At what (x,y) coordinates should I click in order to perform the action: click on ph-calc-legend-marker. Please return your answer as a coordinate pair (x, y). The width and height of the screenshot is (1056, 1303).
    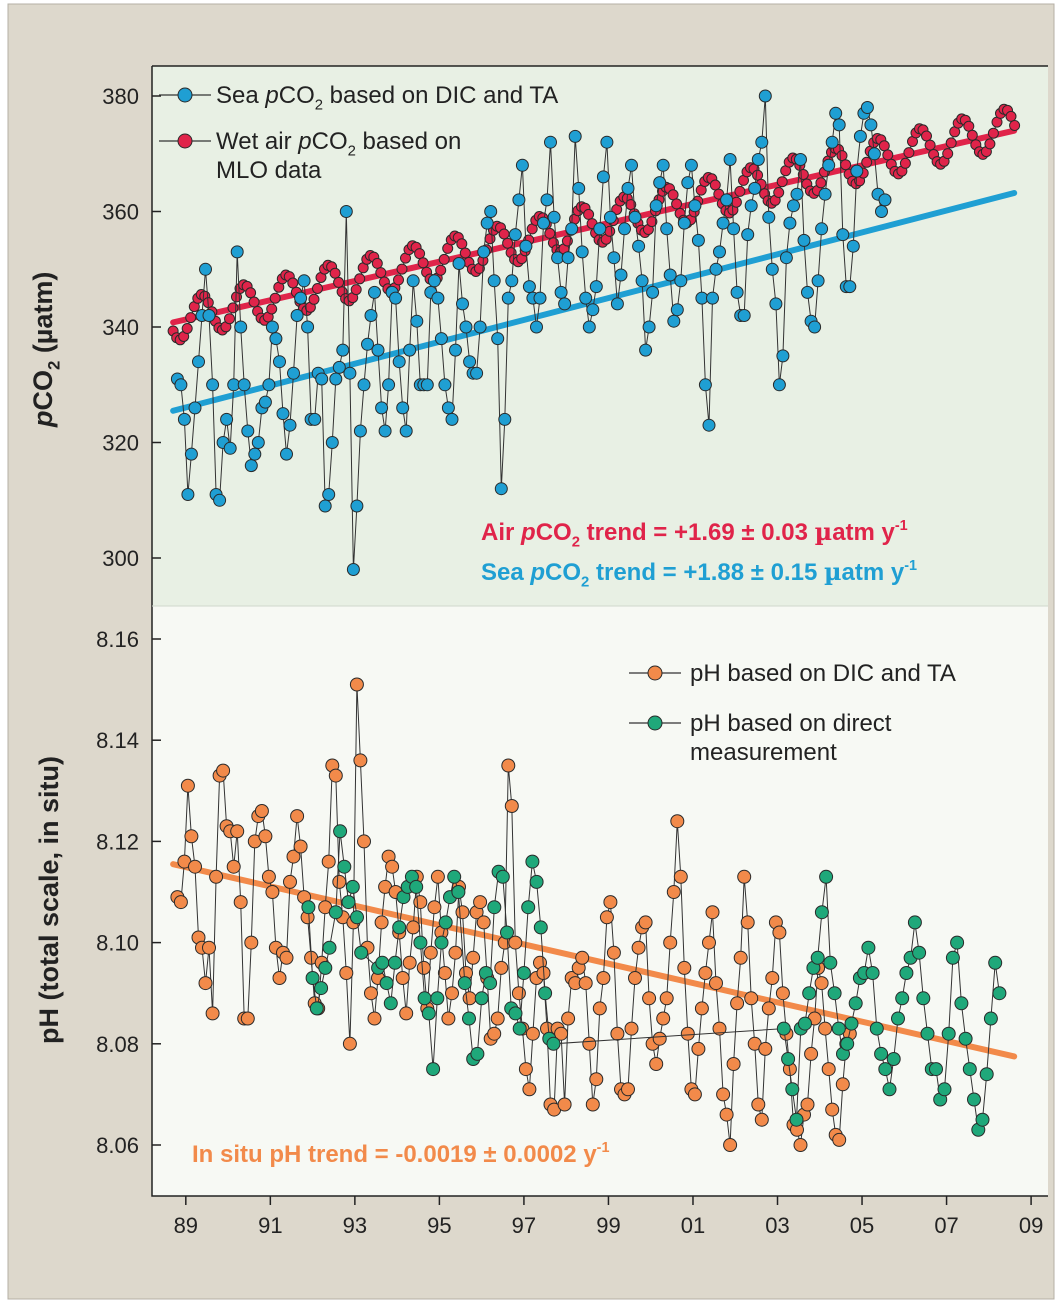
    Looking at the image, I should click on (655, 673).